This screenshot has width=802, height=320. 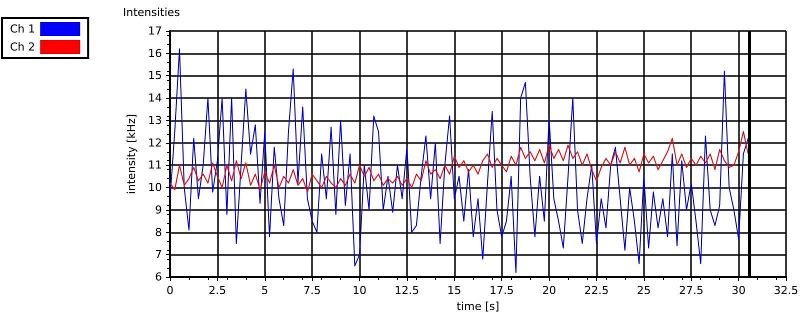 What do you see at coordinates (23, 47) in the screenshot?
I see `legend-label: Ch 2` at bounding box center [23, 47].